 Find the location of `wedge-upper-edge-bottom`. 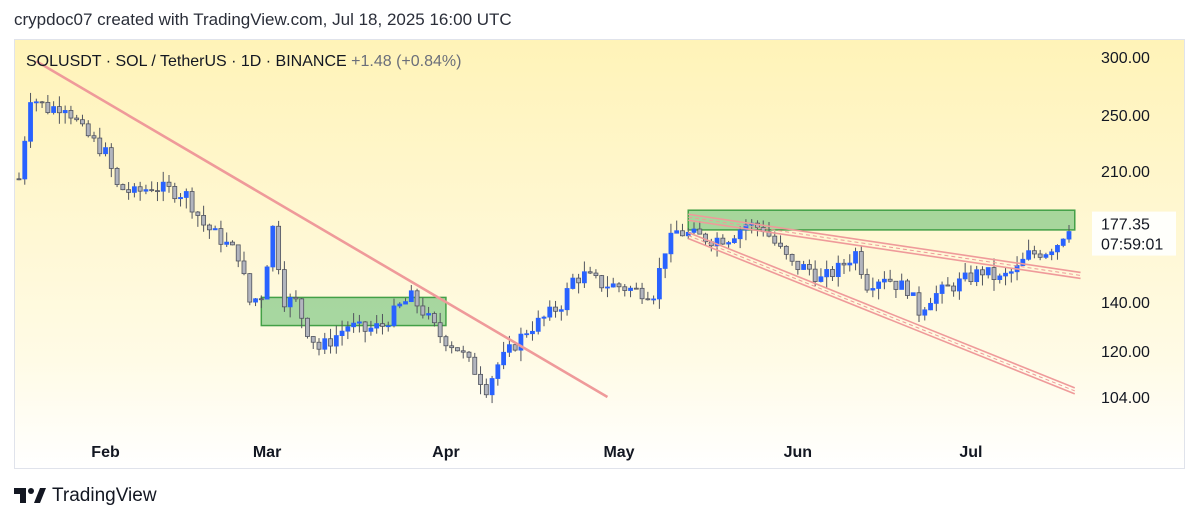

wedge-upper-edge-bottom is located at coordinates (884, 249).